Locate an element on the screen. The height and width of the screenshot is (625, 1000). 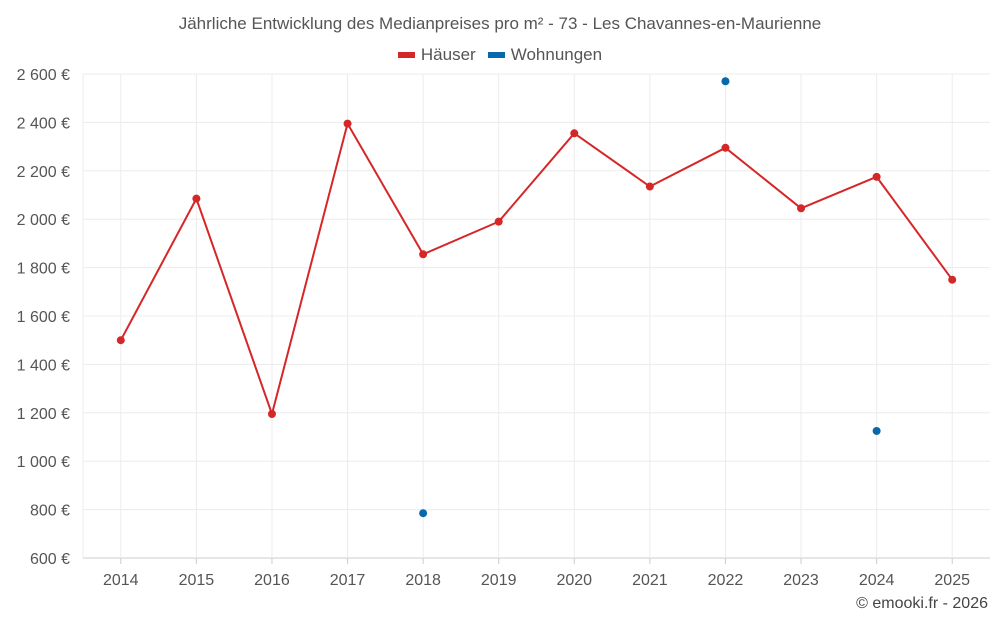
x-tick-label: 2019 is located at coordinates (499, 580).